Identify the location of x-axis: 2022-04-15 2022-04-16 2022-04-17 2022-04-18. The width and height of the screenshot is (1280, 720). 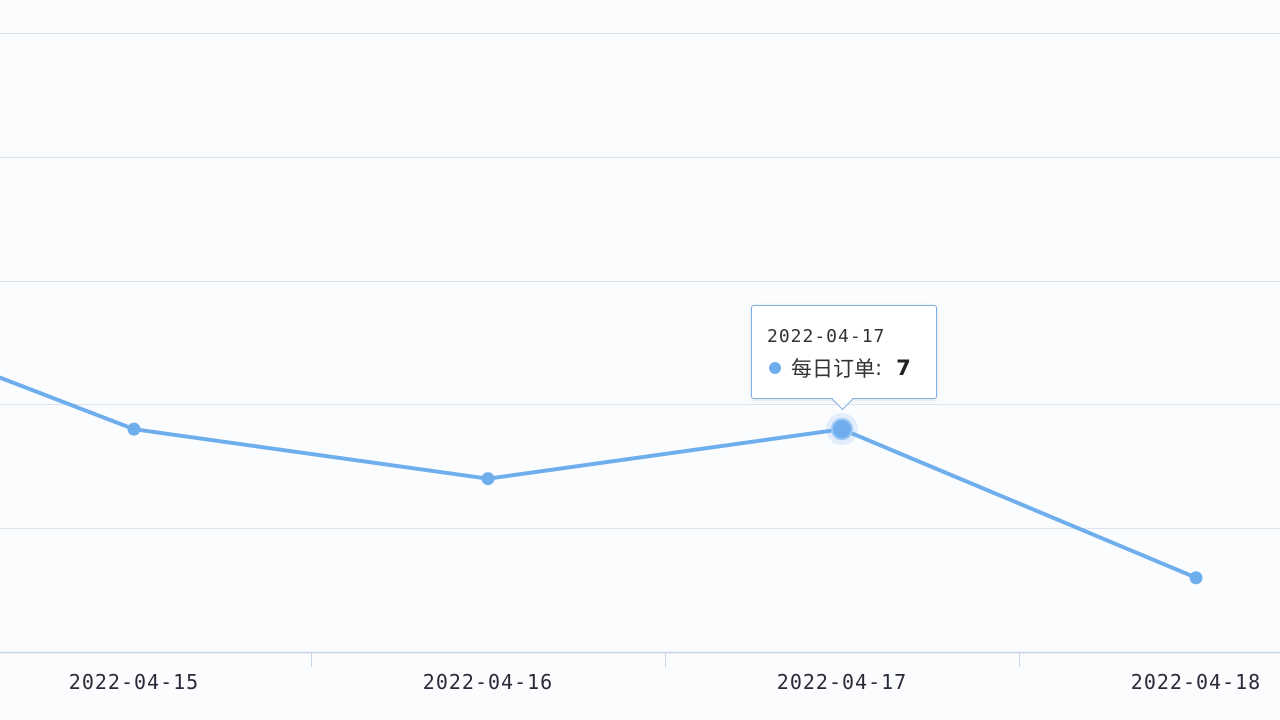
(640, 672).